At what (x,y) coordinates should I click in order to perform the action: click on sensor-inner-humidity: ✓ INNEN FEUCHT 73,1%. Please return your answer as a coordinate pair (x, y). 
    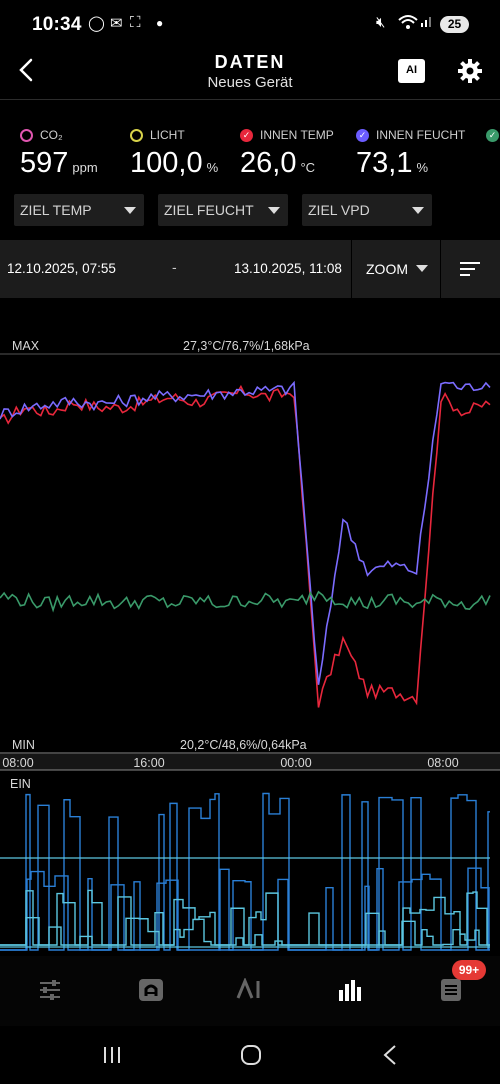
    Looking at the image, I should click on (410, 153).